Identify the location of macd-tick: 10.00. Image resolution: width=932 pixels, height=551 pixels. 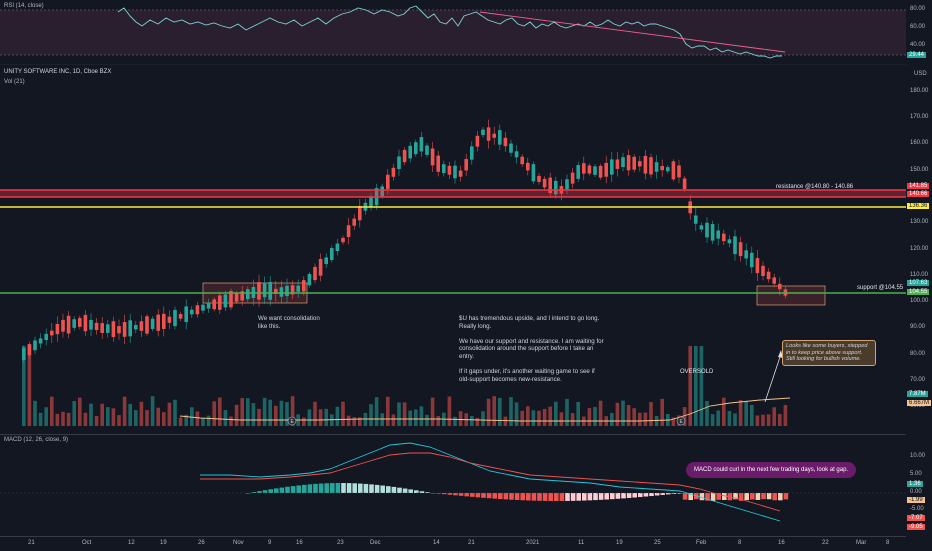
(918, 456).